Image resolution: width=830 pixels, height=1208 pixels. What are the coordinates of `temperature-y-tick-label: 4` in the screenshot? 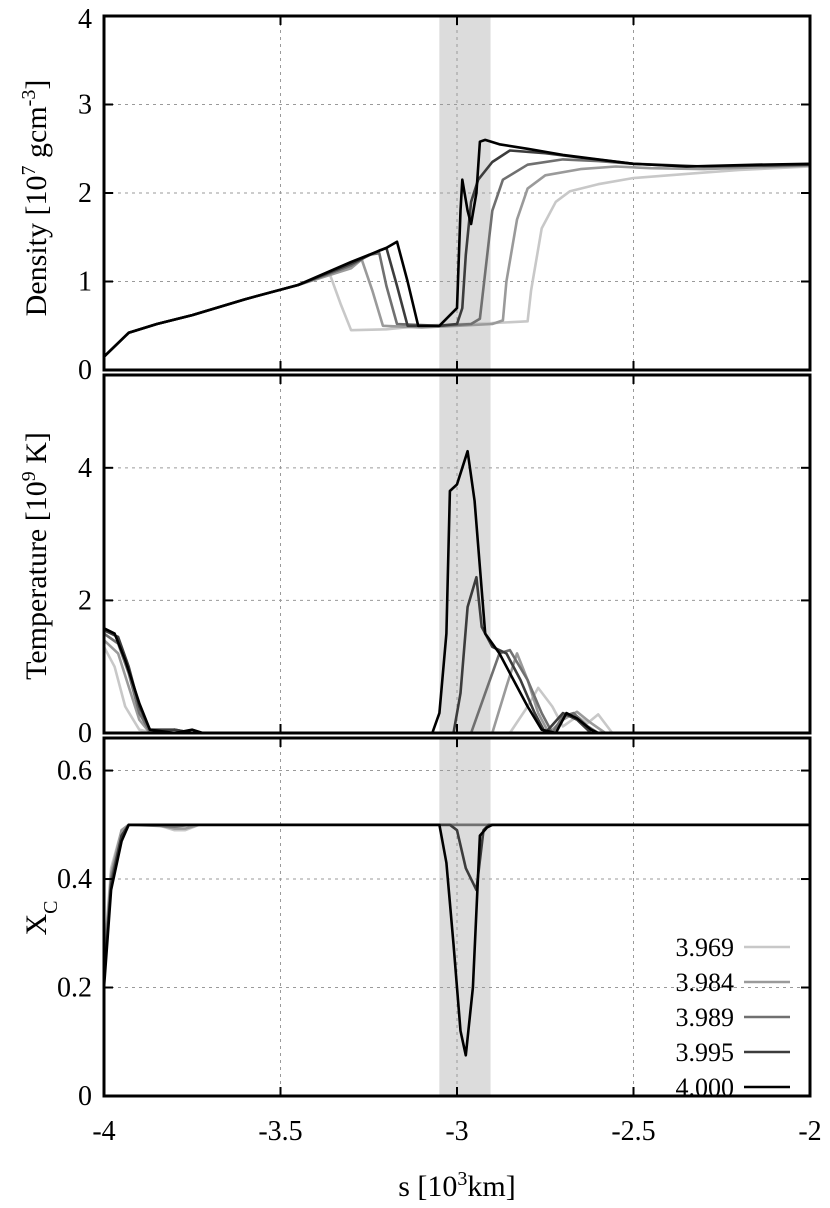 It's located at (85, 468).